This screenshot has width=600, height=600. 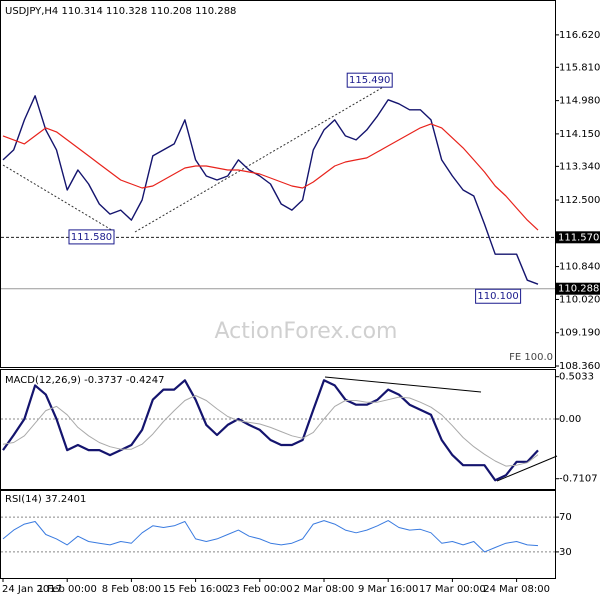 I want to click on fe-note: FE 100.0, so click(x=531, y=357).